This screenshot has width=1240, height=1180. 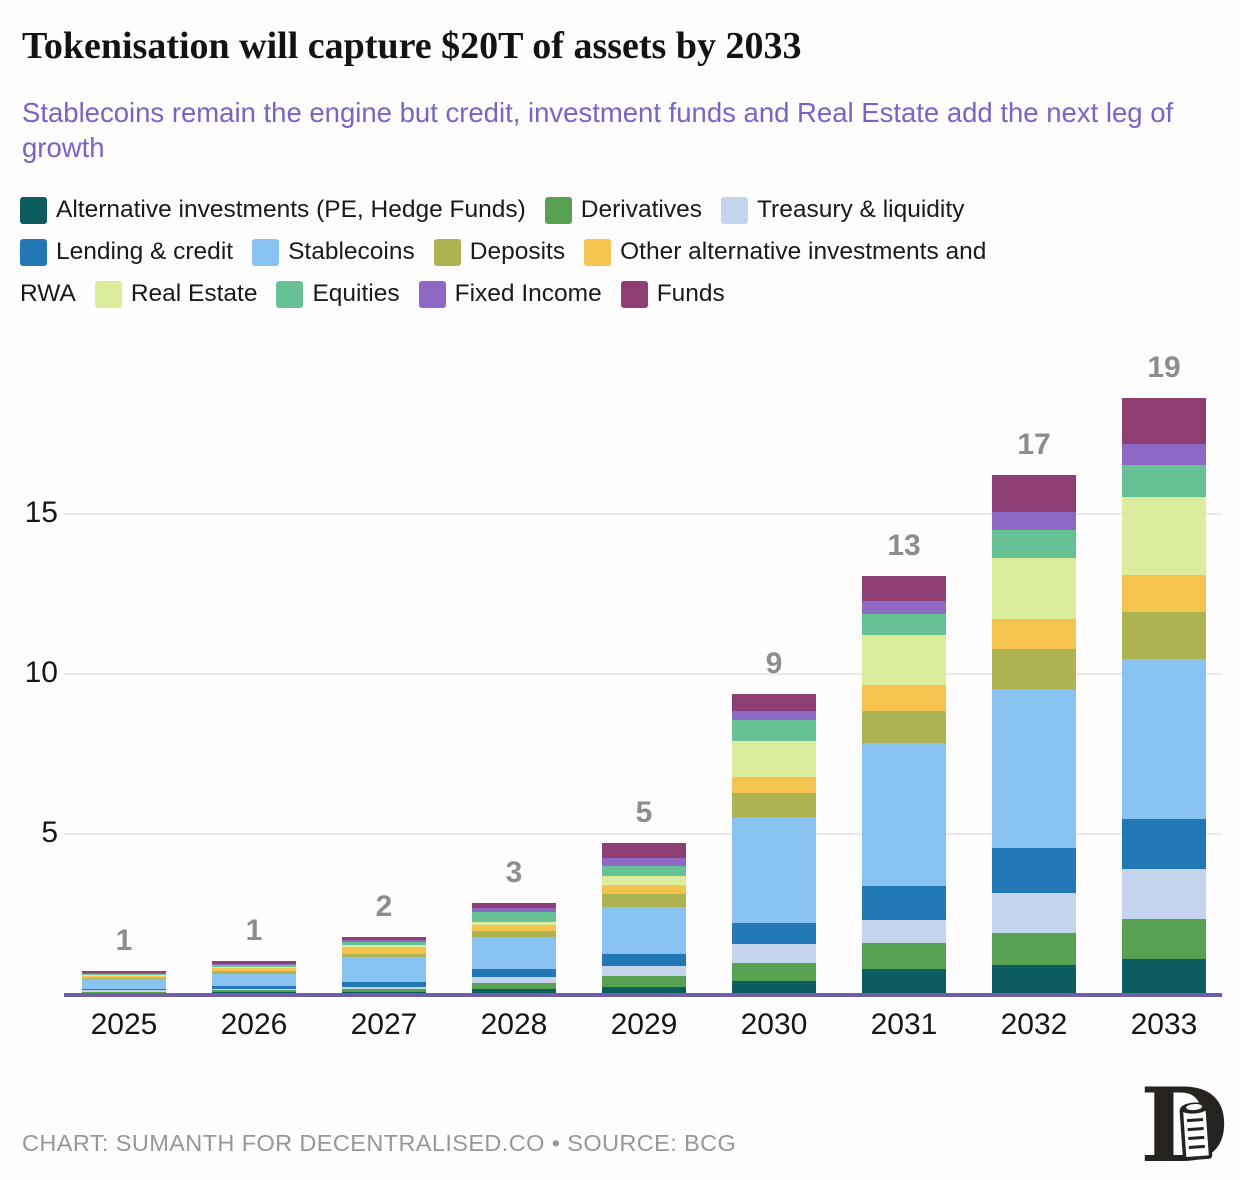 What do you see at coordinates (1034, 979) in the screenshot?
I see `bar-2032-segment-alternative-investments-pe-hedge-funds` at bounding box center [1034, 979].